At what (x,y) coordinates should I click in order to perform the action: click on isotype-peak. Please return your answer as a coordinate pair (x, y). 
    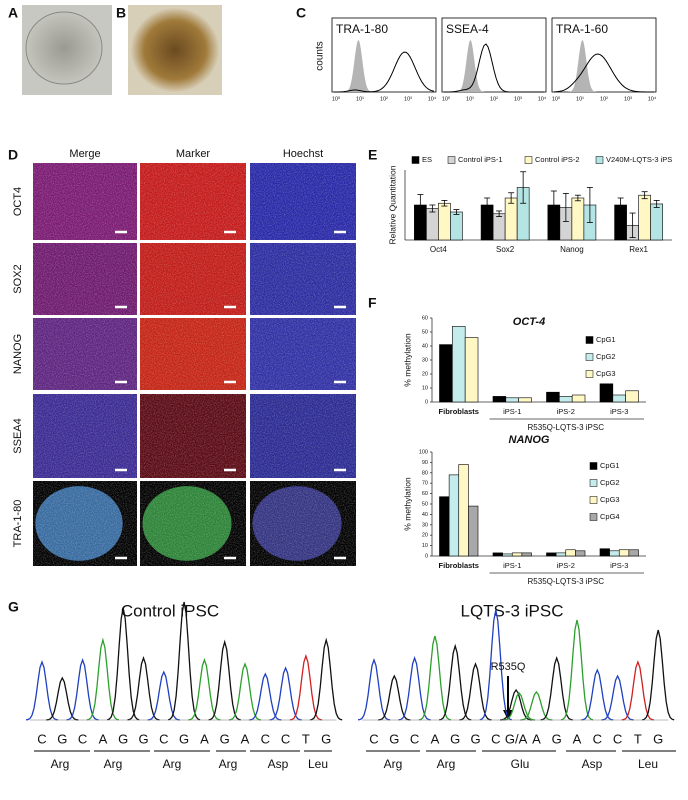
    Looking at the image, I should click on (360, 66).